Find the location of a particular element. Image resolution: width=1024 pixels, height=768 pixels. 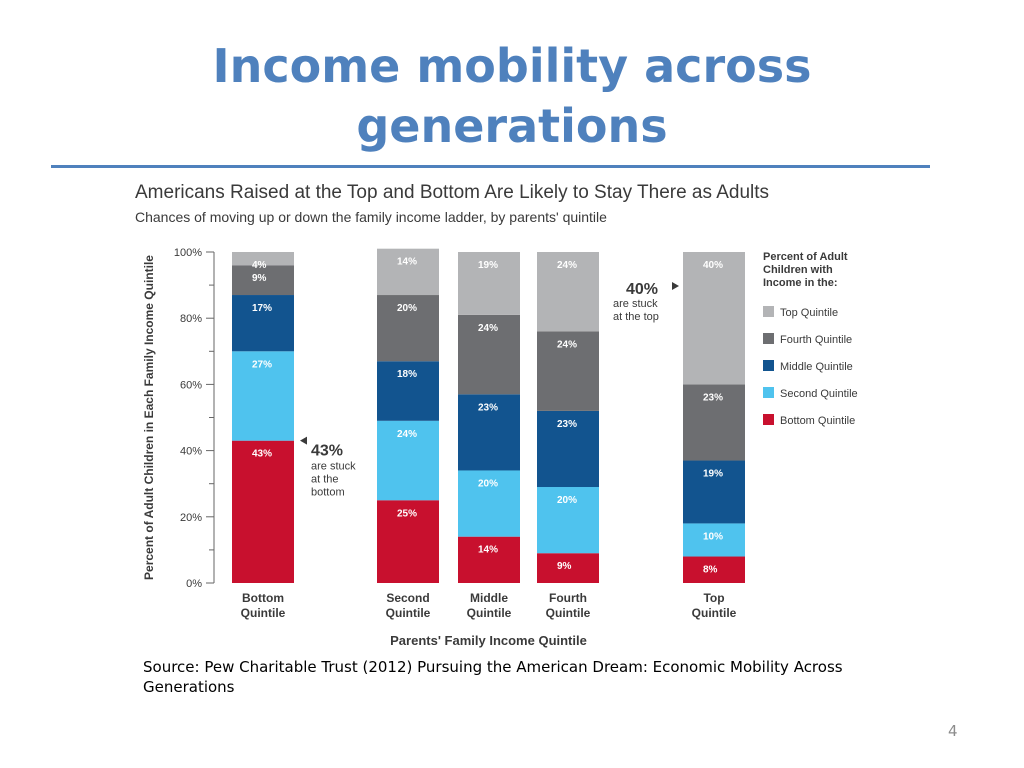

annotation-big-value: 43% is located at coordinates (327, 451).